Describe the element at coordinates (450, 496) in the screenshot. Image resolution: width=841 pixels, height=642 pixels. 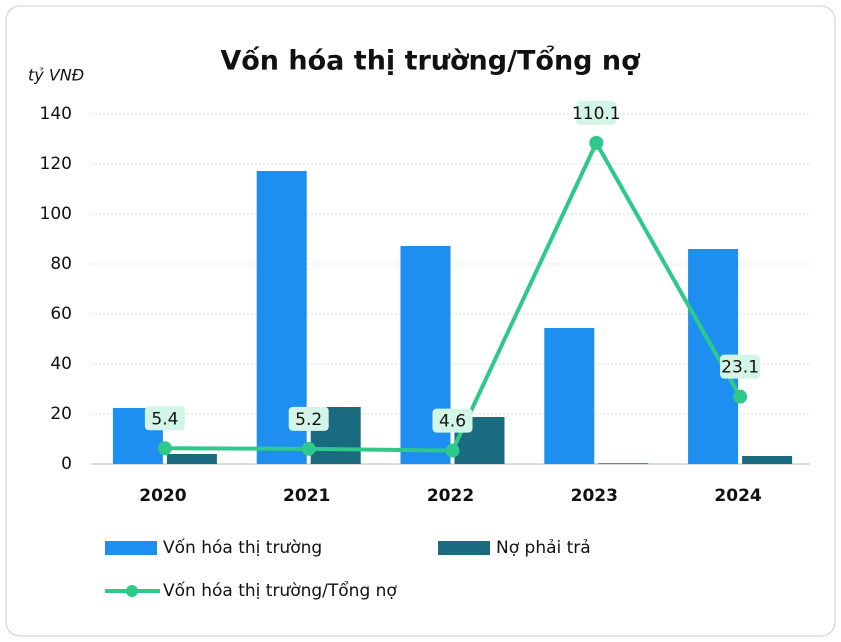
I see `x-tick-label: 2022` at that location.